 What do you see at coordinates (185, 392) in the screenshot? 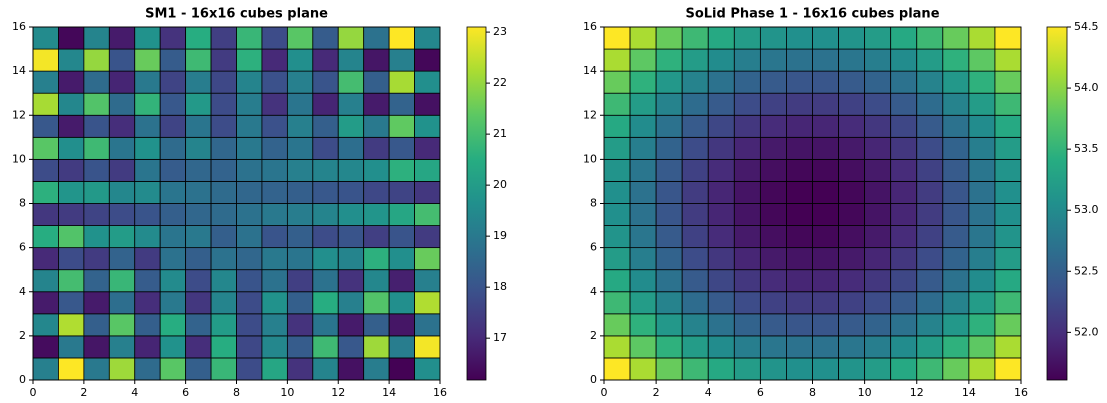
I see `x-tick-label: 6` at bounding box center [185, 392].